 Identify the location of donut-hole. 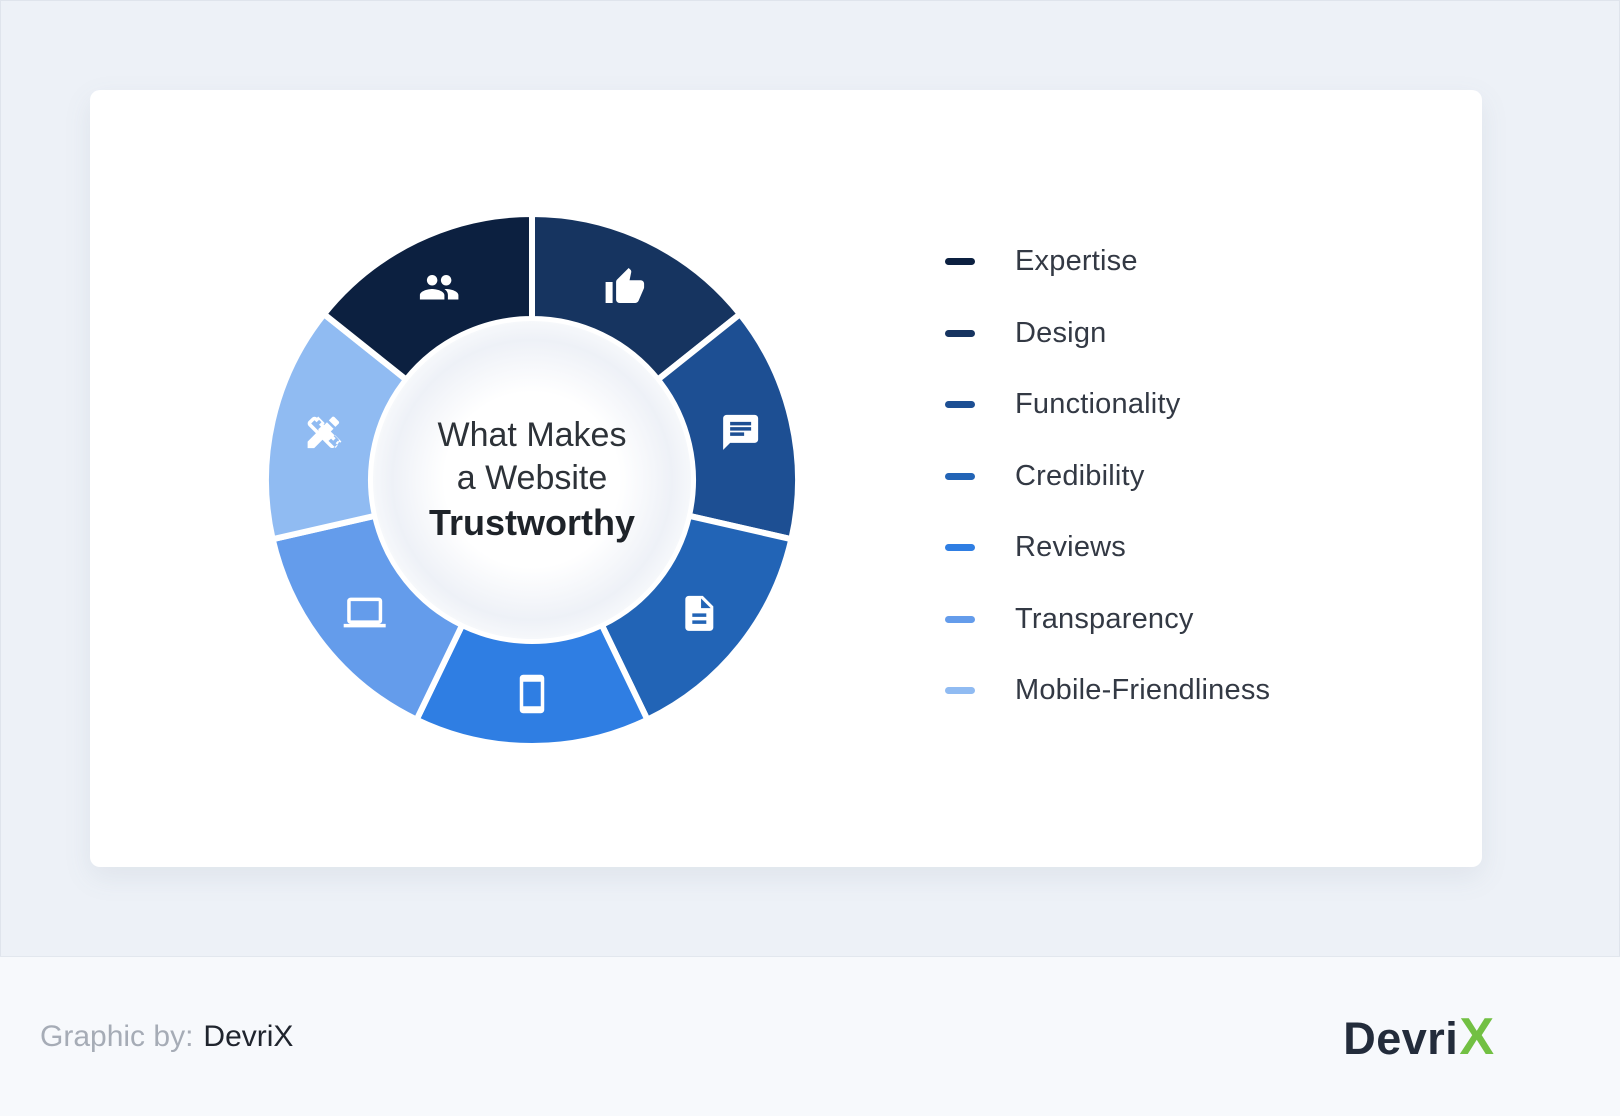
(532, 480).